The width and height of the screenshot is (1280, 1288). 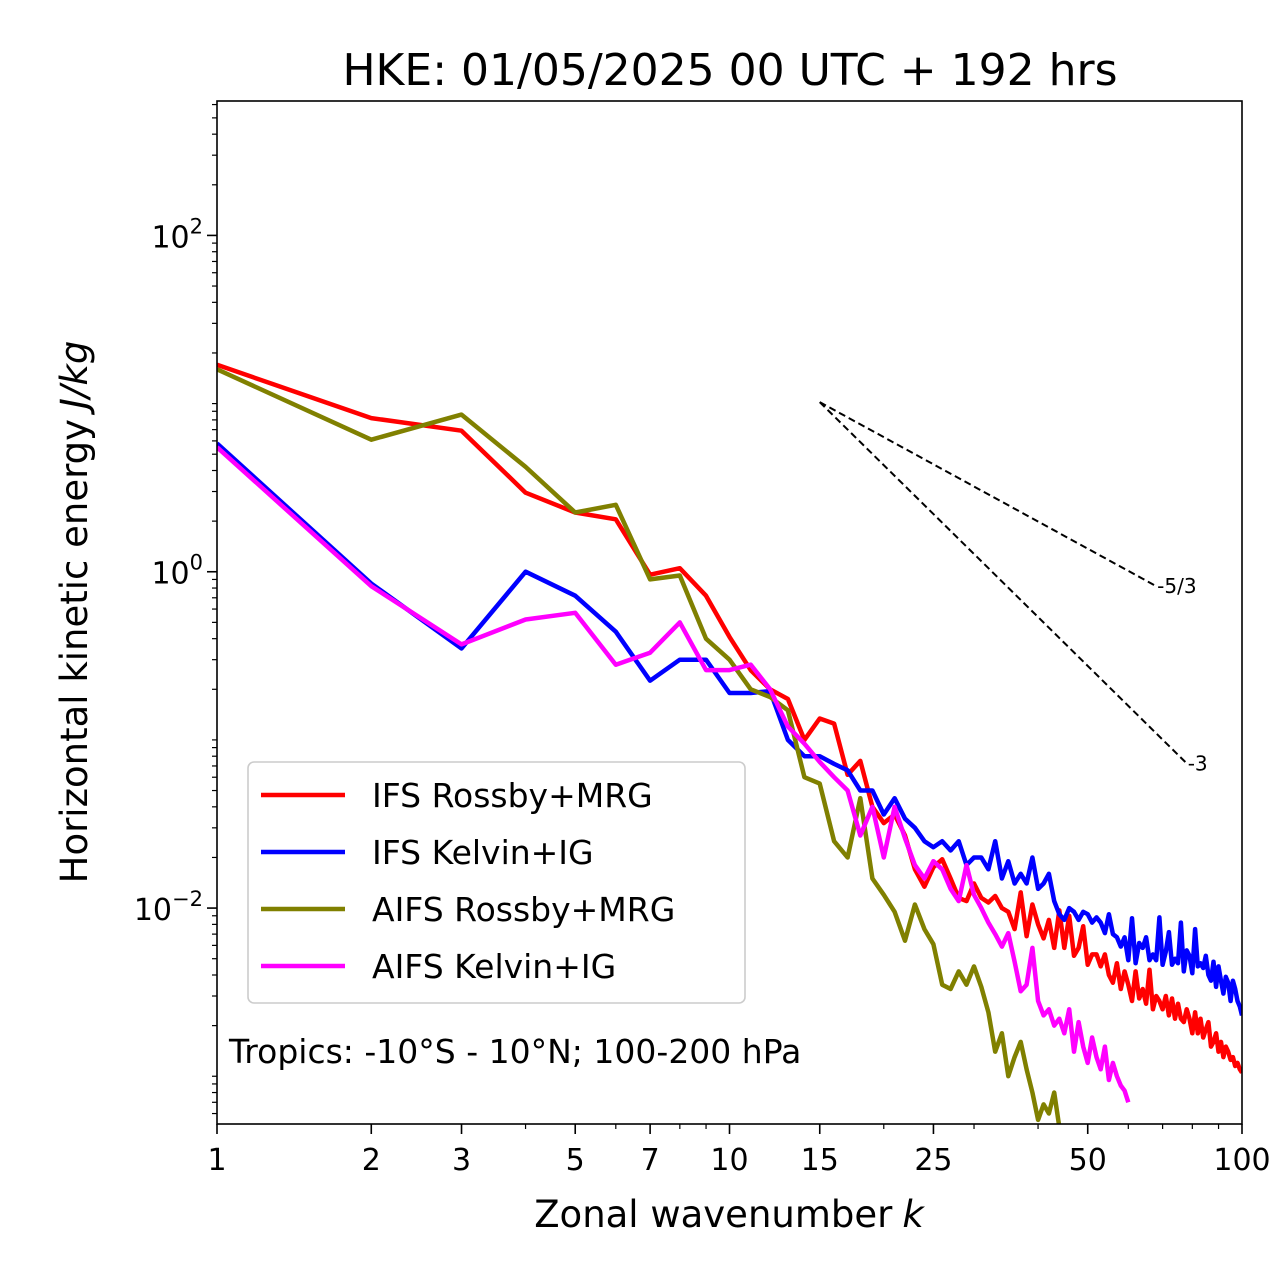 I want to click on x-tick-label: 50, so click(x=1088, y=1160).